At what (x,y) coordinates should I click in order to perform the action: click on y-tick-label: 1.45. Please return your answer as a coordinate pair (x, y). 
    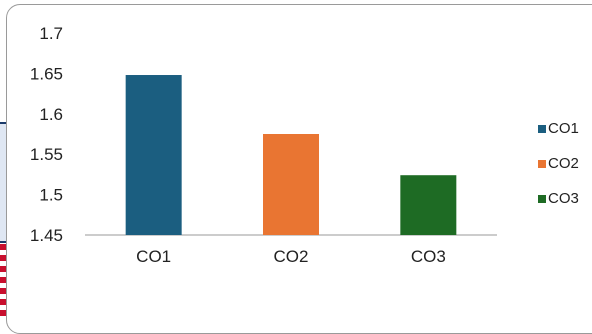
    Looking at the image, I should click on (46, 235).